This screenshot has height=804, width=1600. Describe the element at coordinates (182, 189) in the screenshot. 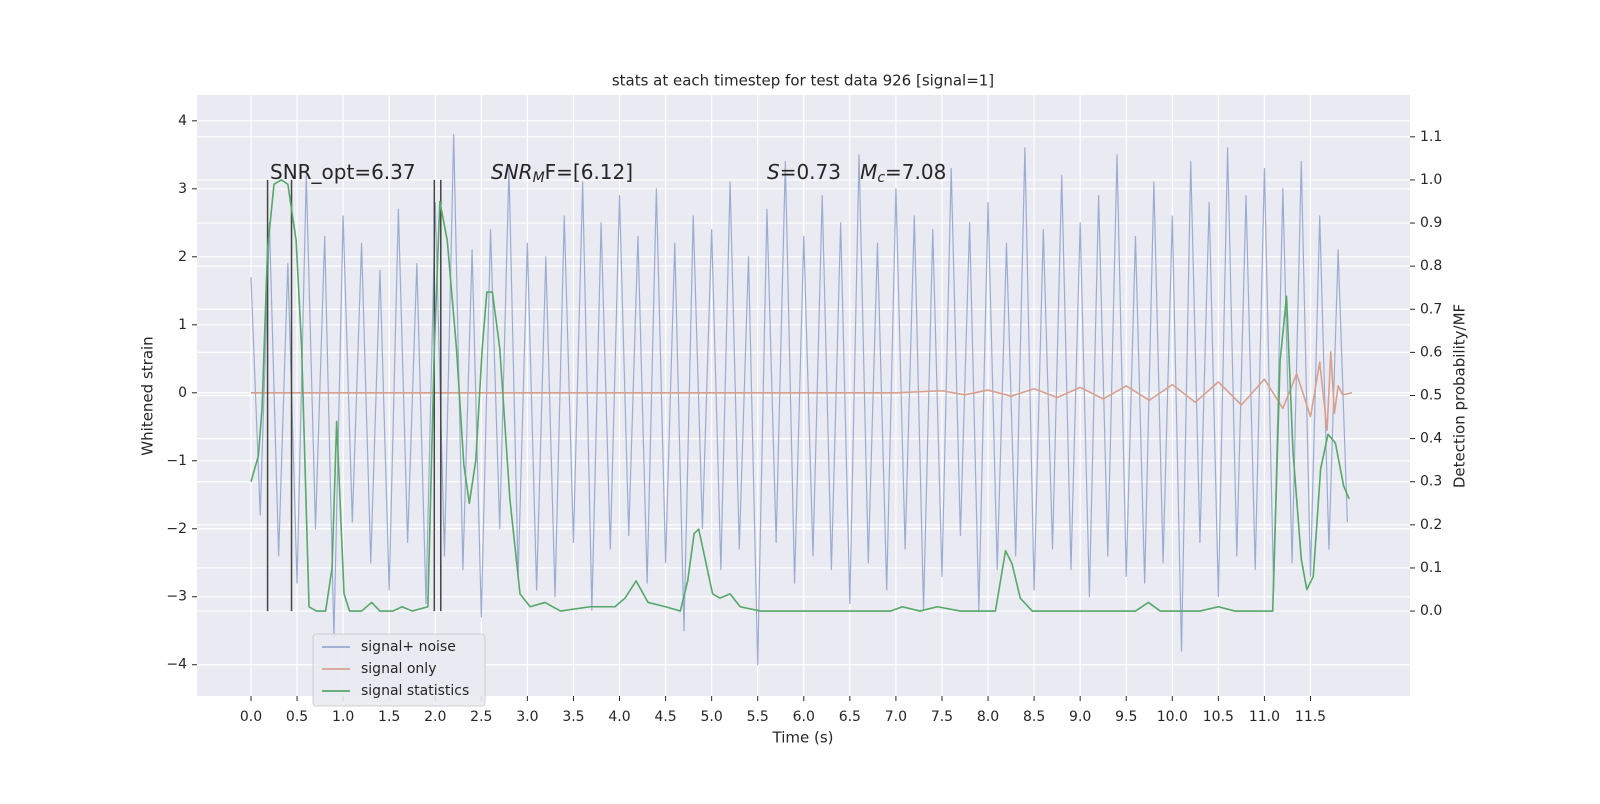

I see `y-tick-label: 3` at that location.